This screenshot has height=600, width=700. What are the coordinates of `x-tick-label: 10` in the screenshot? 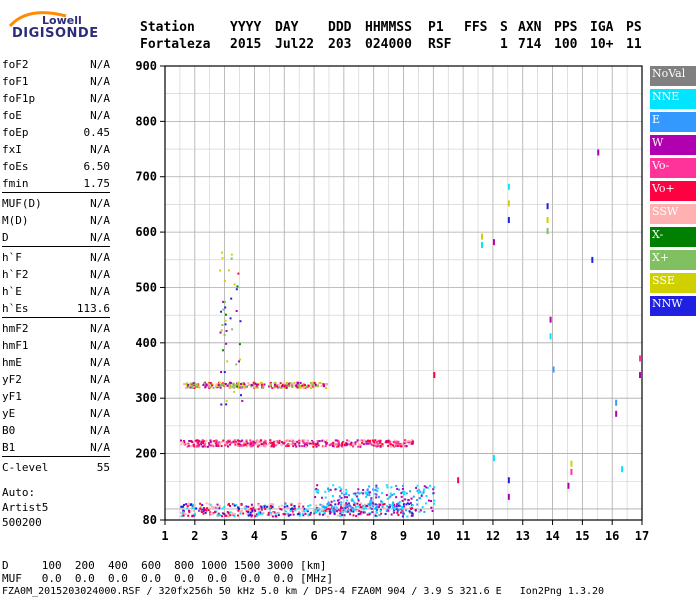 It's located at (433, 536).